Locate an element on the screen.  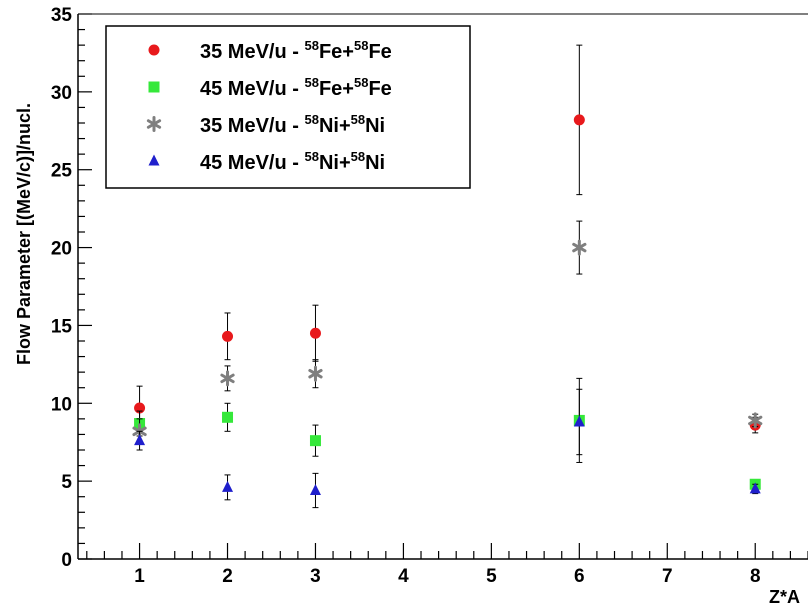
y-tick-label: 15 is located at coordinates (62, 326).